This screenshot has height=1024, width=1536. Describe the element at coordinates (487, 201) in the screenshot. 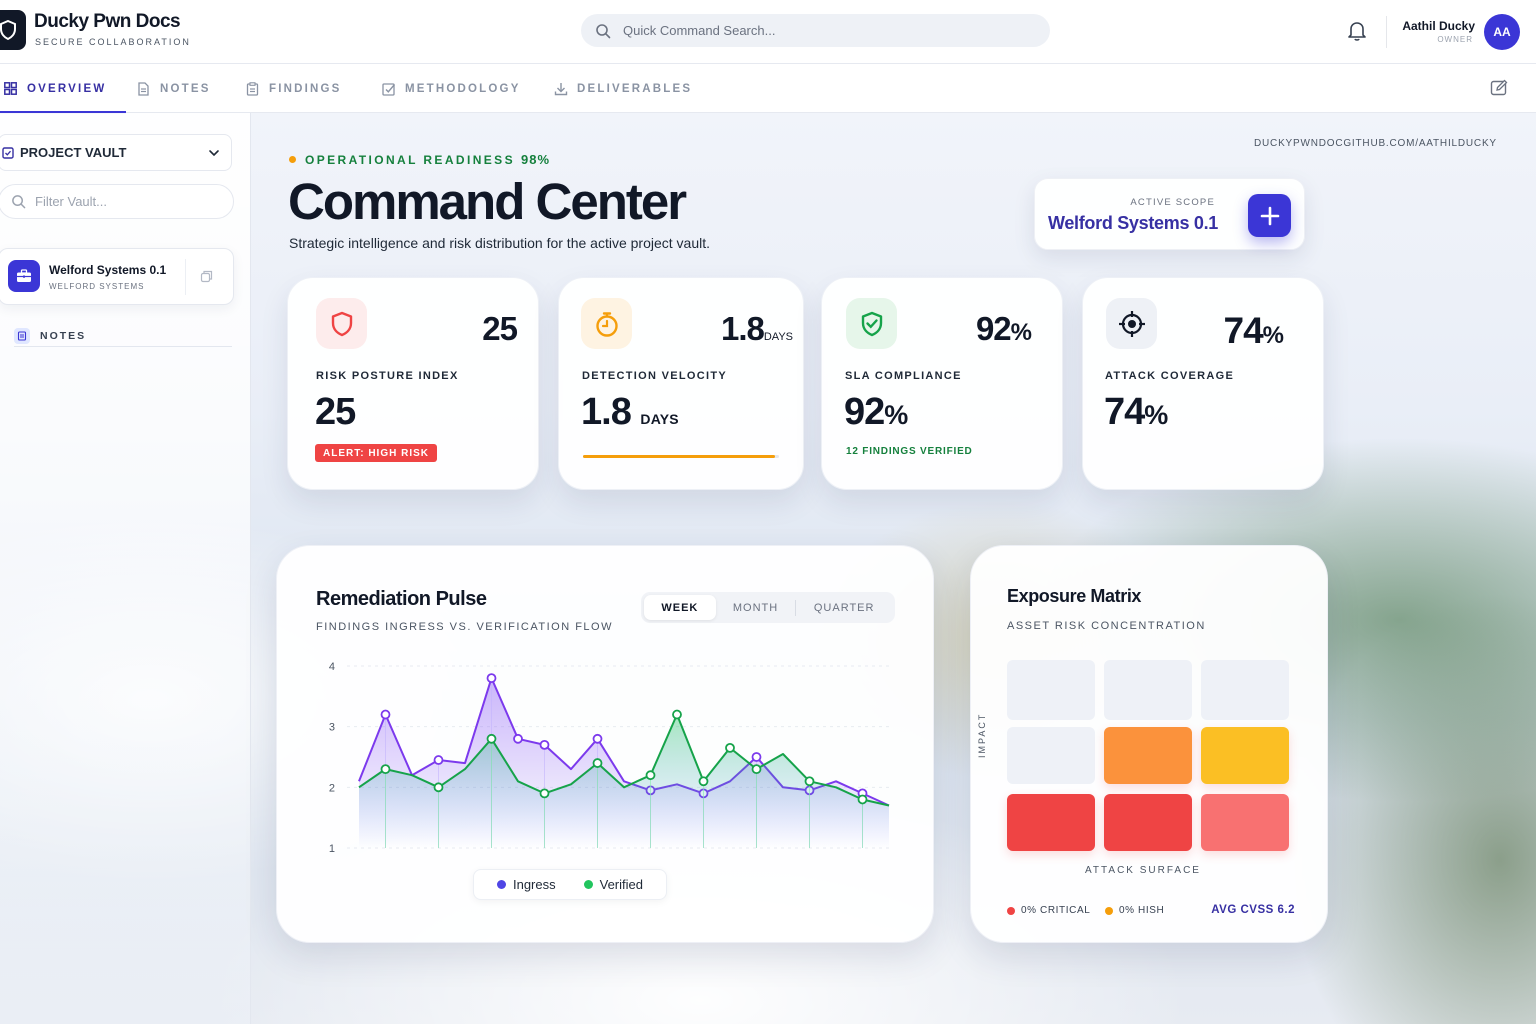

I see `page-title: Command Center` at that location.